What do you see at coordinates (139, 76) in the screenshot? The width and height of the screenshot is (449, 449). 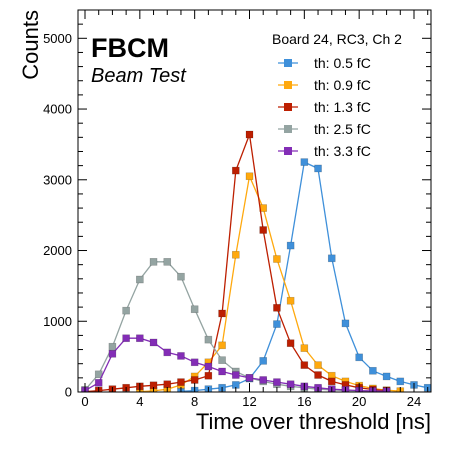 I see `annotation-sub: Beam Test` at bounding box center [139, 76].